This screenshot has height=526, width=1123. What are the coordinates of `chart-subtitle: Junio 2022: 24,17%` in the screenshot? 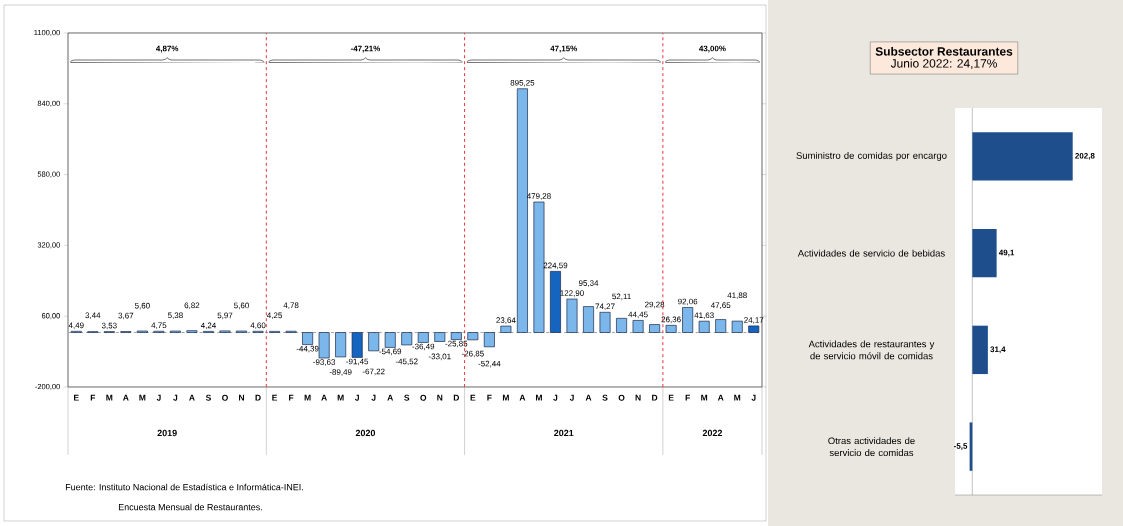 It's located at (943, 64).